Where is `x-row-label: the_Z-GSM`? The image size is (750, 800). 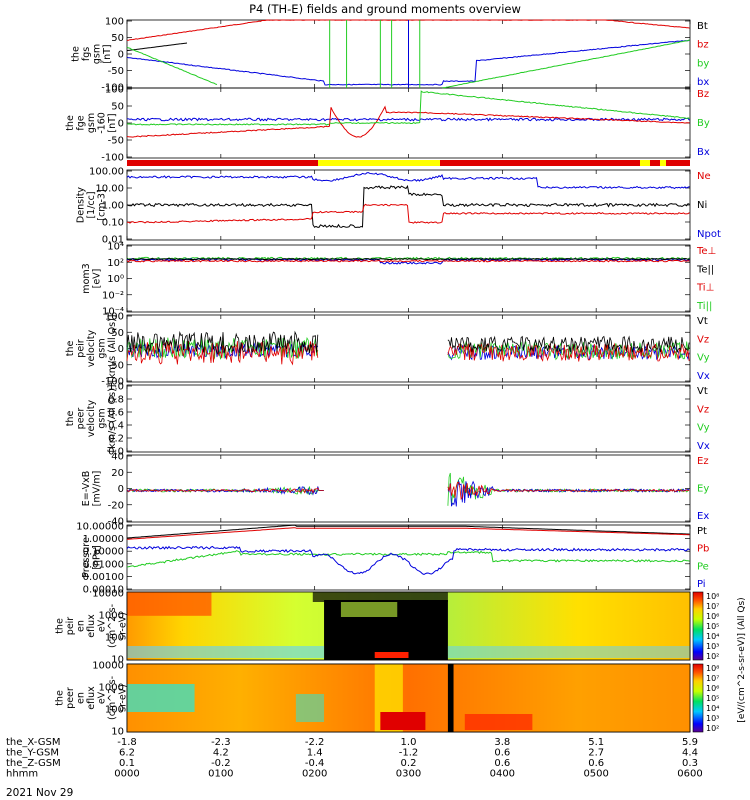 x-row-label: the_Z-GSM is located at coordinates (33, 763).